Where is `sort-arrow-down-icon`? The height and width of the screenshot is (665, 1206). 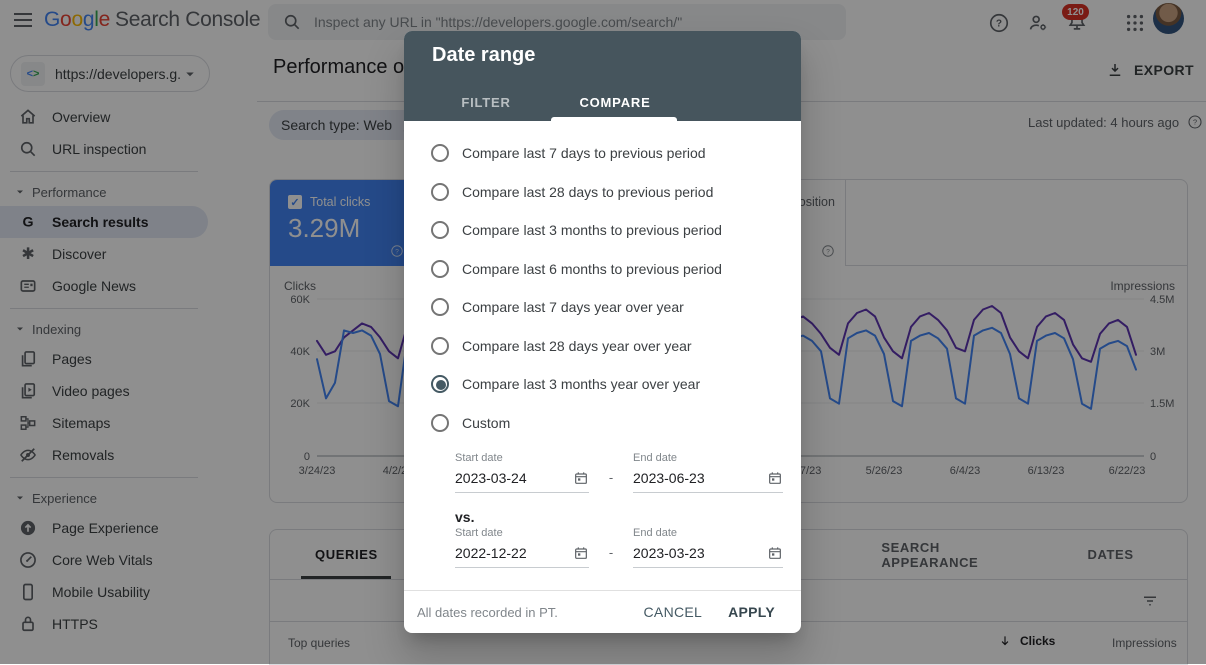 sort-arrow-down-icon is located at coordinates (1005, 641).